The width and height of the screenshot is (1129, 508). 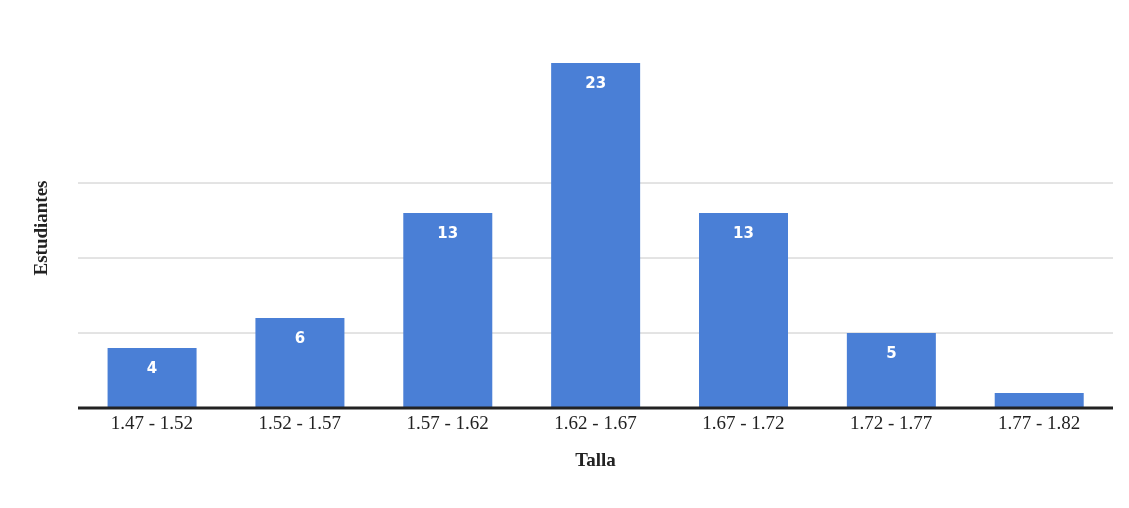 What do you see at coordinates (596, 459) in the screenshot?
I see `x-axis-title: Talla` at bounding box center [596, 459].